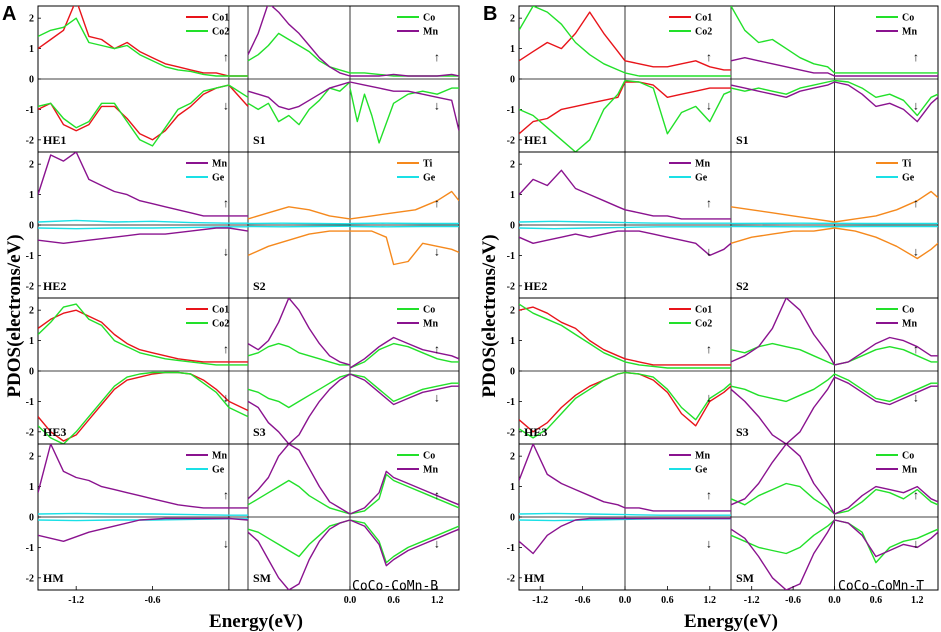 This screenshot has height=632, width=941. Describe the element at coordinates (404, 205) in the screenshot. I see `series-line-ti-up` at that location.